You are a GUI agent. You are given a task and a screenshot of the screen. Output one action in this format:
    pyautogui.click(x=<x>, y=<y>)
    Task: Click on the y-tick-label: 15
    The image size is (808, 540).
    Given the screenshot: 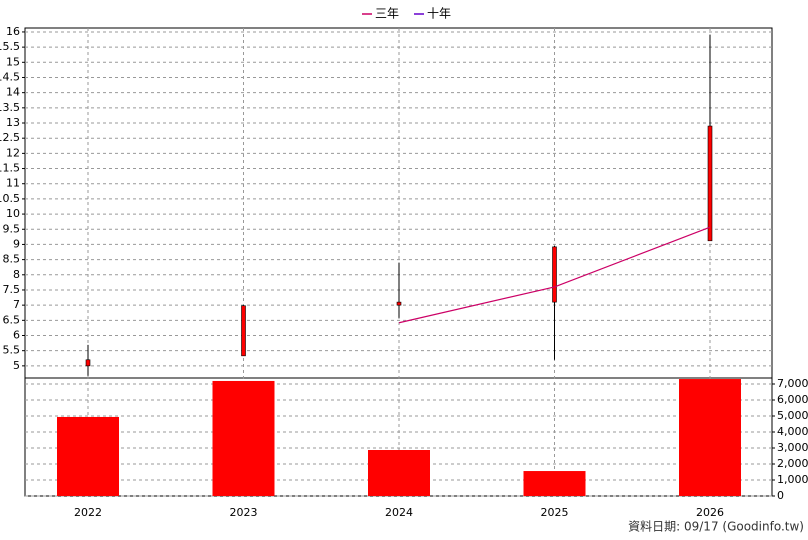 What is the action you would take?
    pyautogui.click(x=13, y=61)
    